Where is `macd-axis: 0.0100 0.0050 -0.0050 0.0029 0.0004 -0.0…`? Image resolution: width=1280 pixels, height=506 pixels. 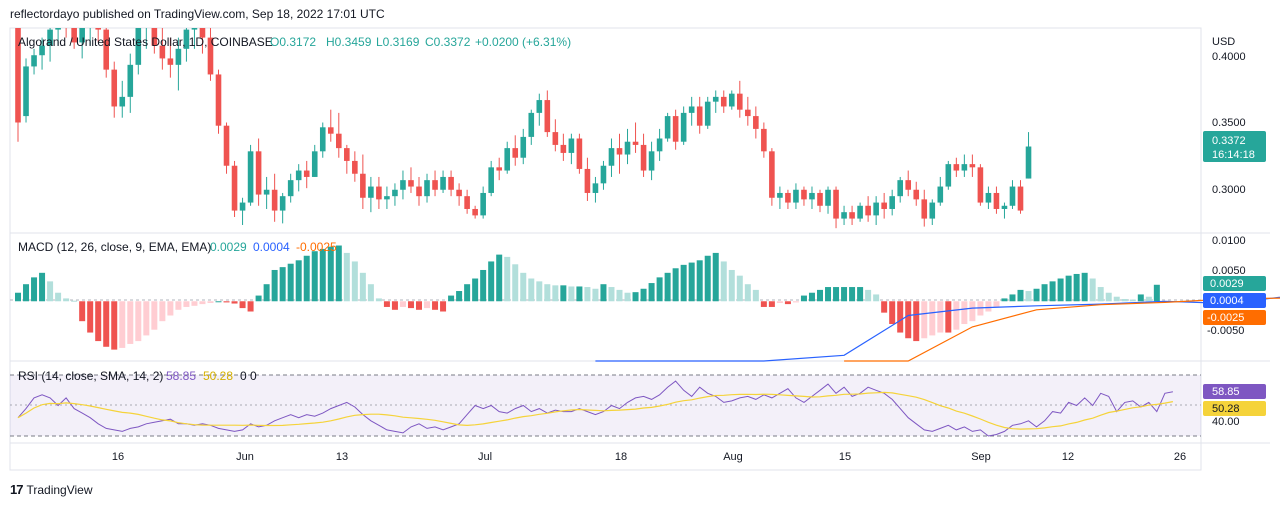 macd-axis: 0.0100 0.0050 -0.0050 0.0029 0.0004 -0.0… is located at coordinates (1234, 286).